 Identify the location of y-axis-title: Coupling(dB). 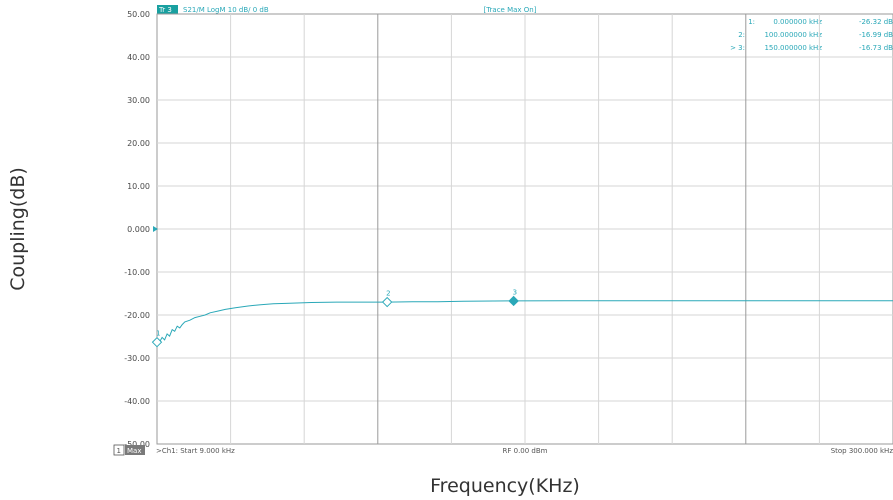
(18, 229).